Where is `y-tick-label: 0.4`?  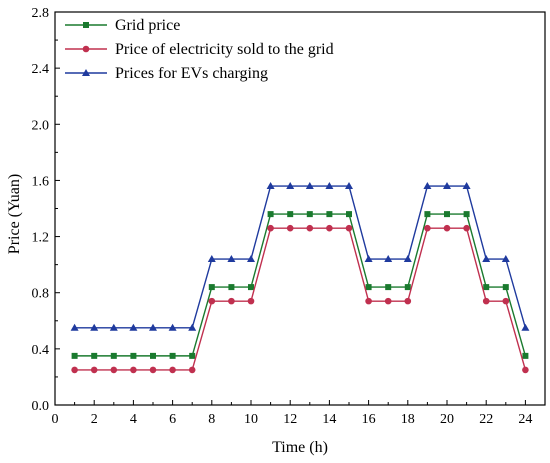
y-tick-label: 0.4 is located at coordinates (41, 350).